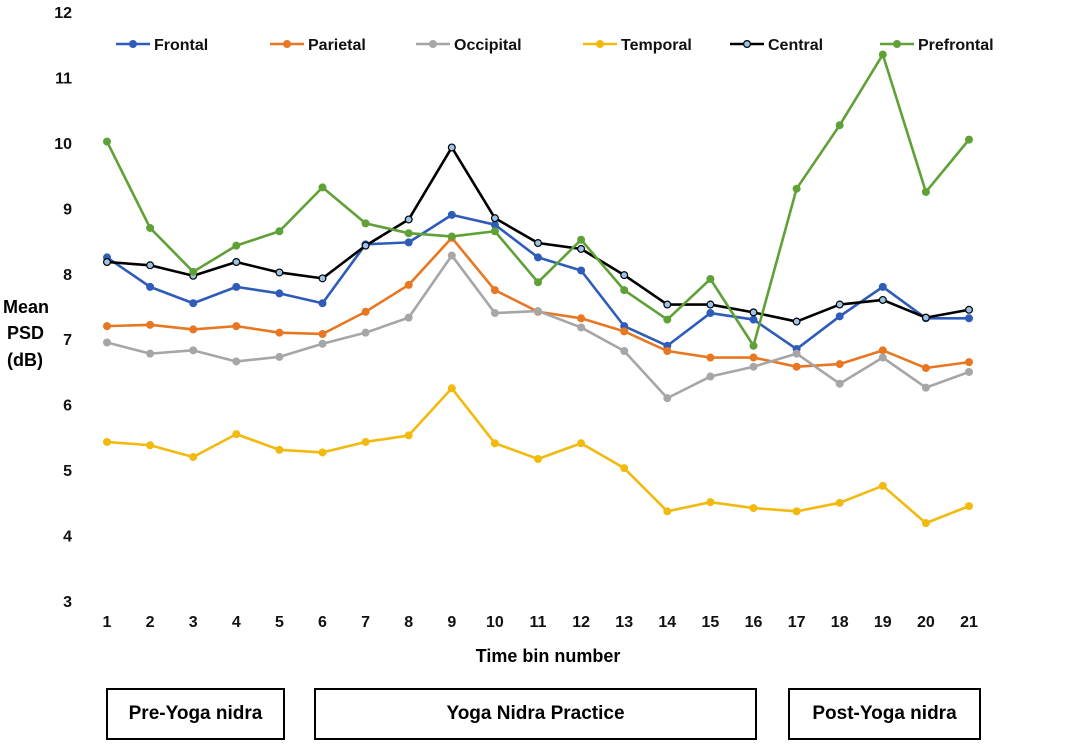 The width and height of the screenshot is (1084, 746). What do you see at coordinates (337, 45) in the screenshot?
I see `legend-label-parietal: Parietal` at bounding box center [337, 45].